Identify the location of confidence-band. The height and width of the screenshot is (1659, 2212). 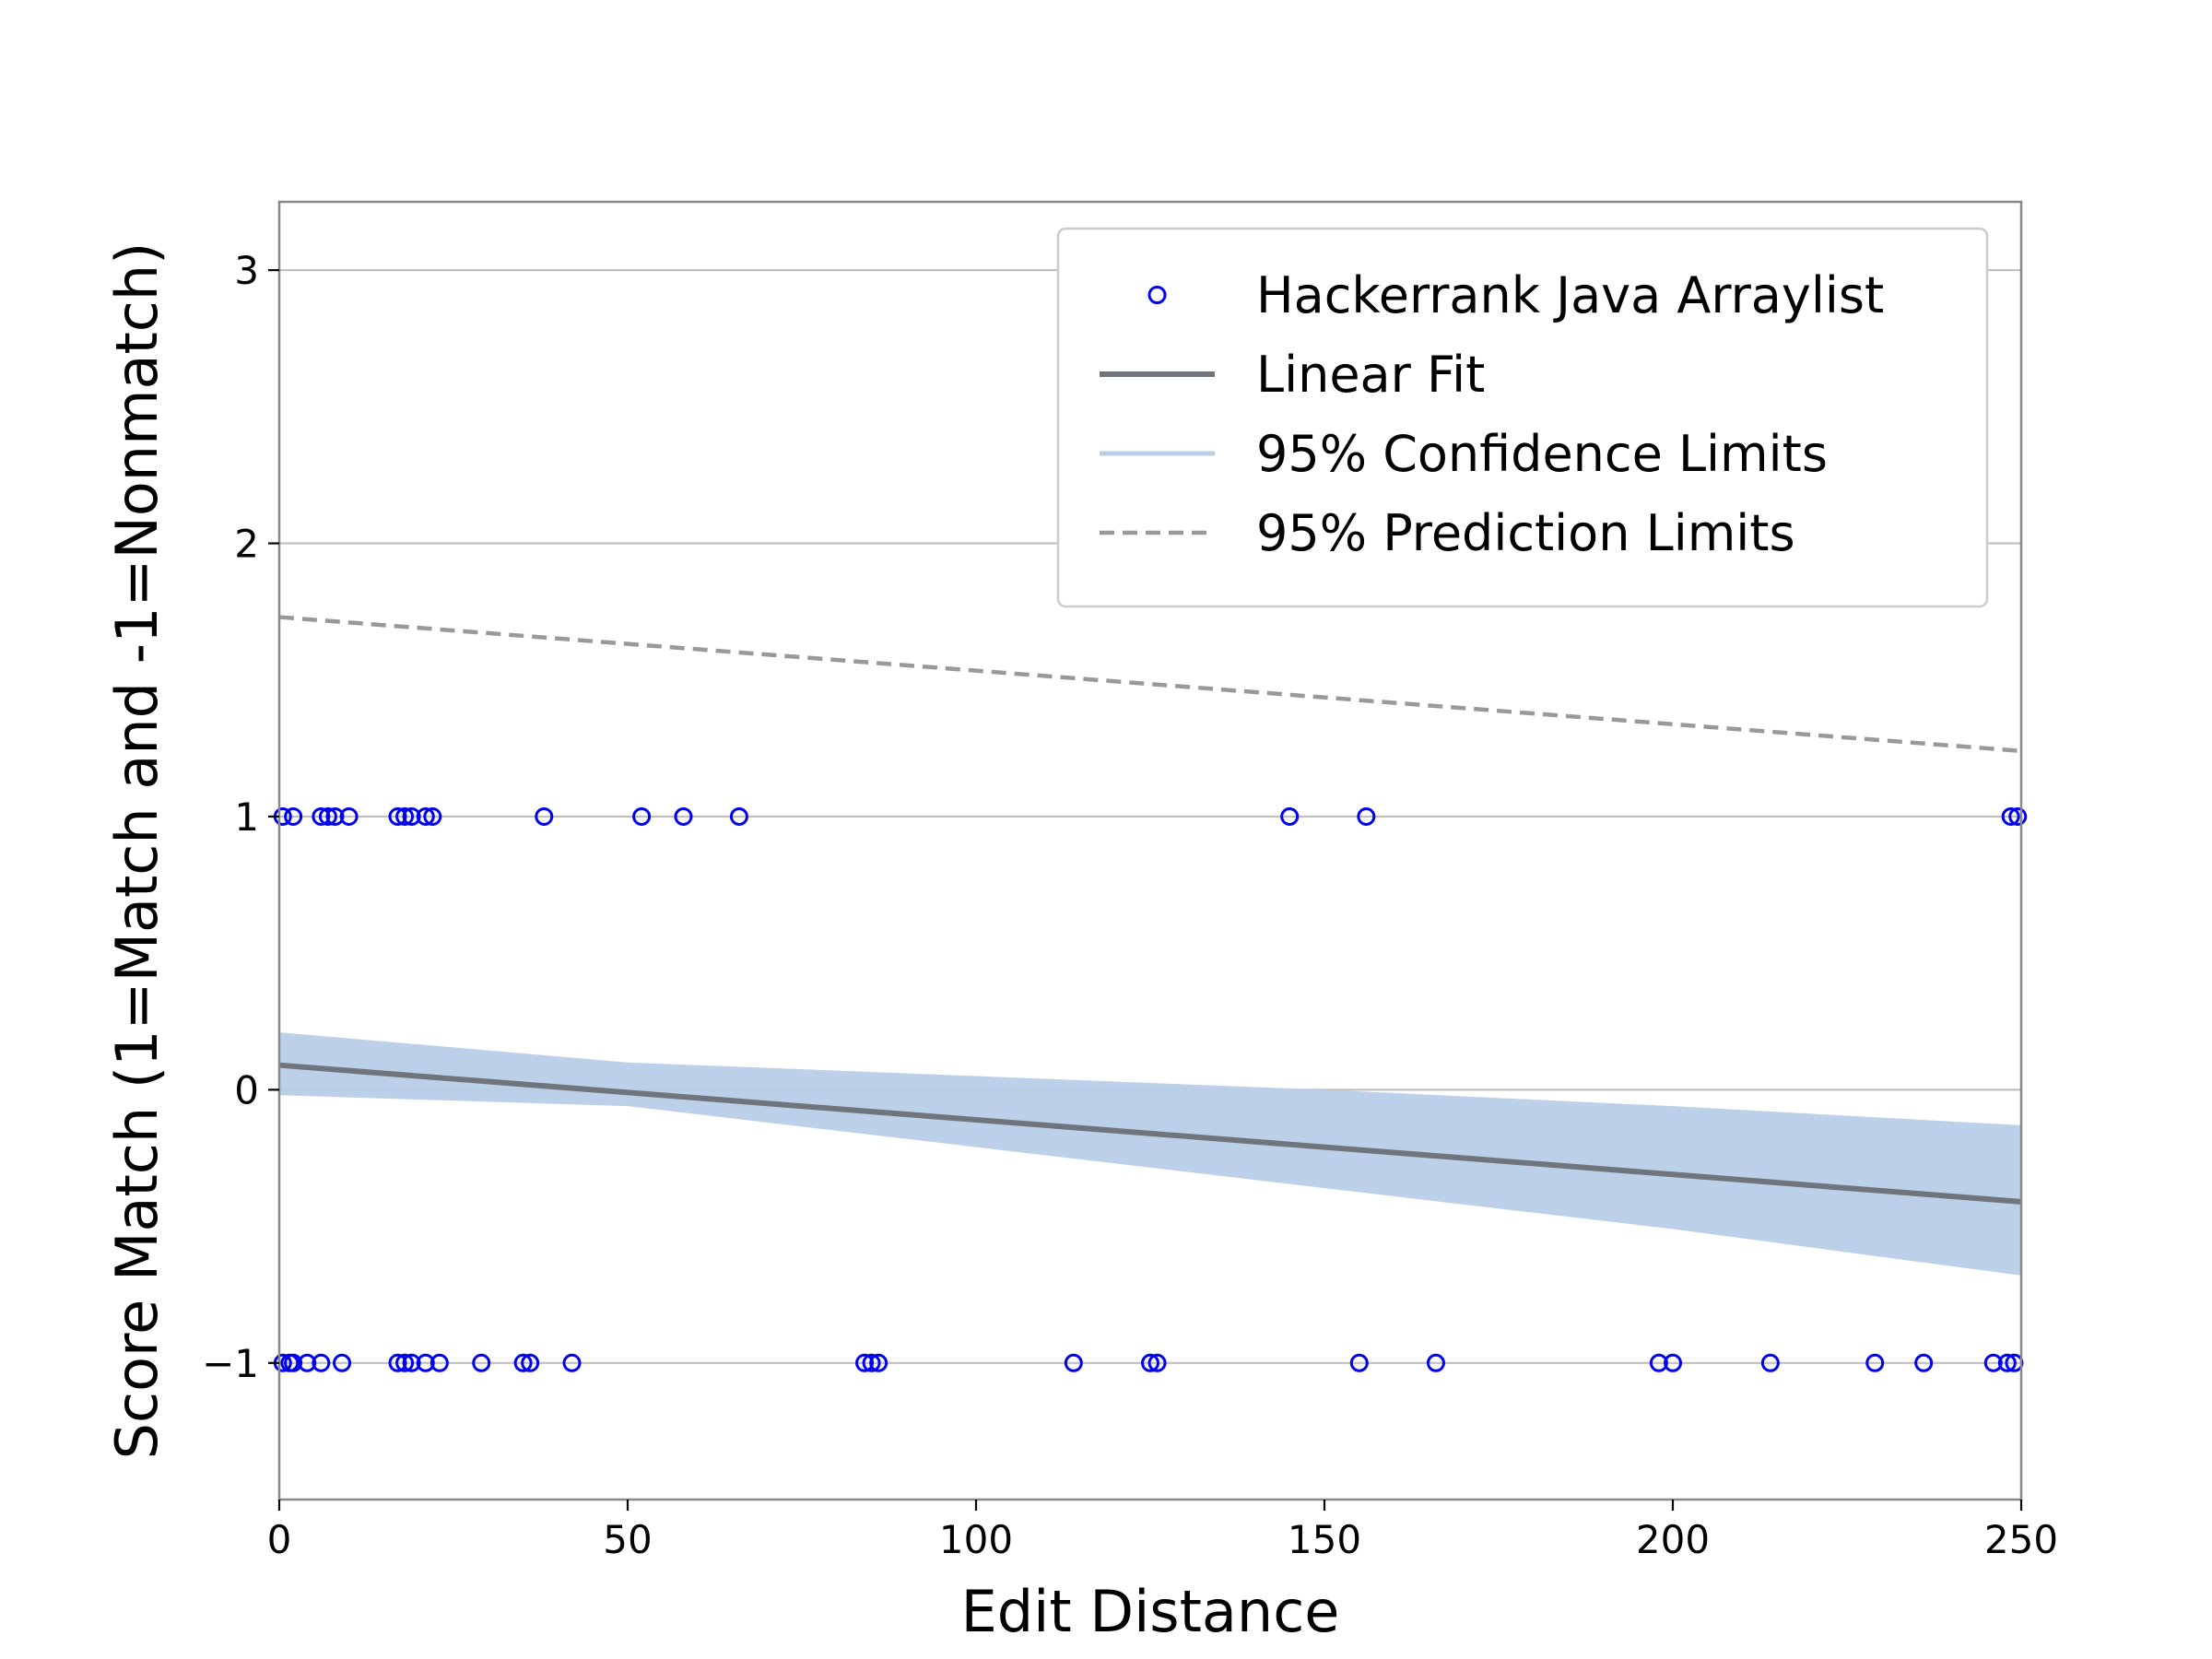
(1150, 1154).